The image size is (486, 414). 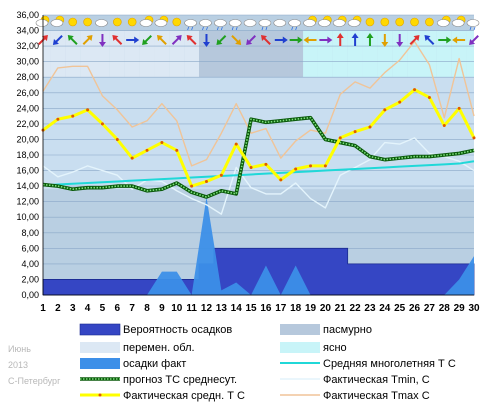 I want to click on normal-line, so click(x=258, y=173).